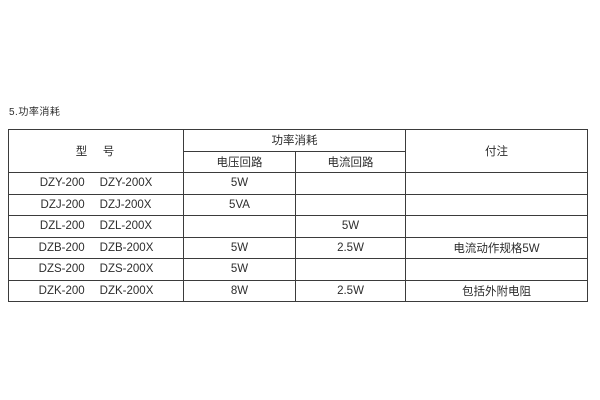 The width and height of the screenshot is (600, 400). What do you see at coordinates (96, 290) in the screenshot?
I see `cell-model: DZK-200 DZK-200X` at bounding box center [96, 290].